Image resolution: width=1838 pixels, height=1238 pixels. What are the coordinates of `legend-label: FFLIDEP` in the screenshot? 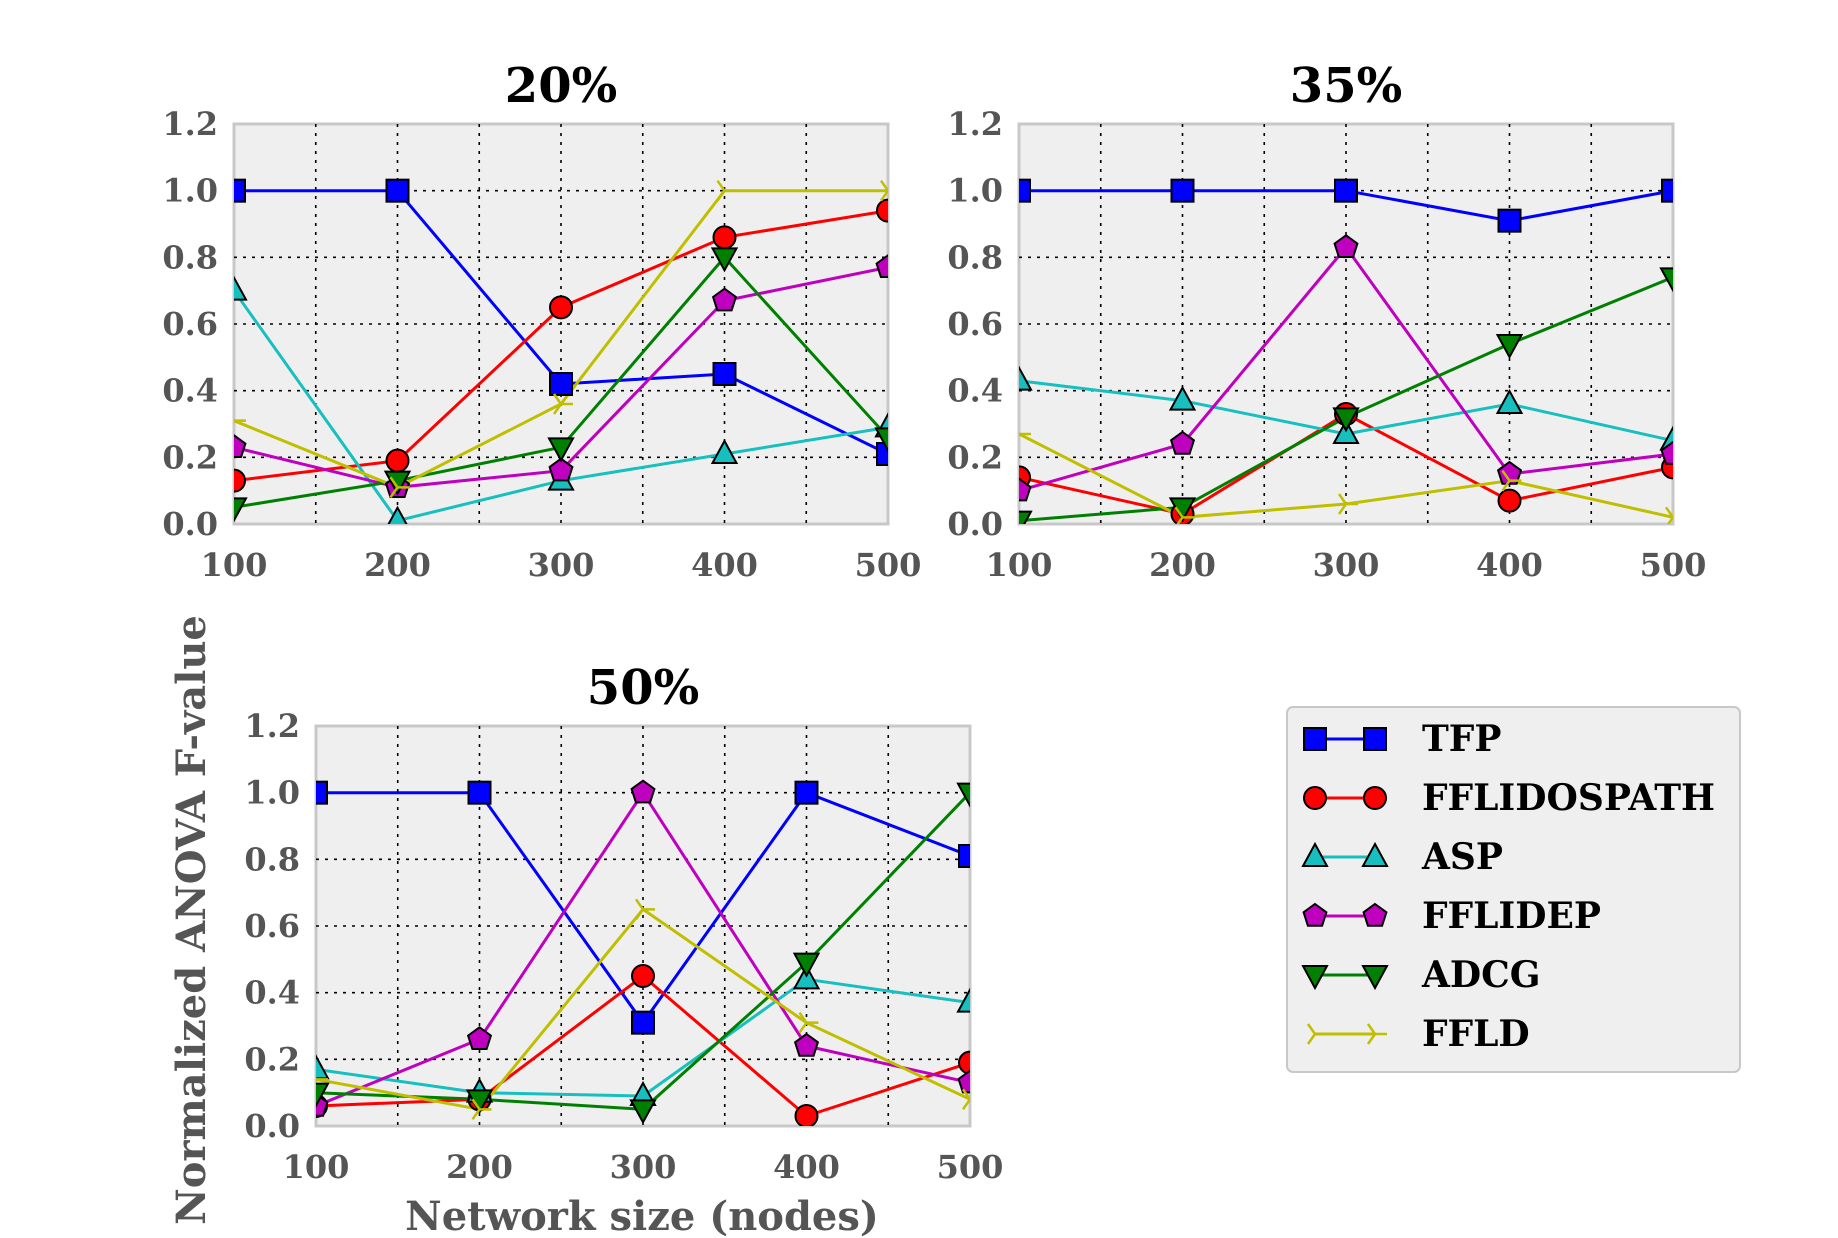 It's located at (1511, 916).